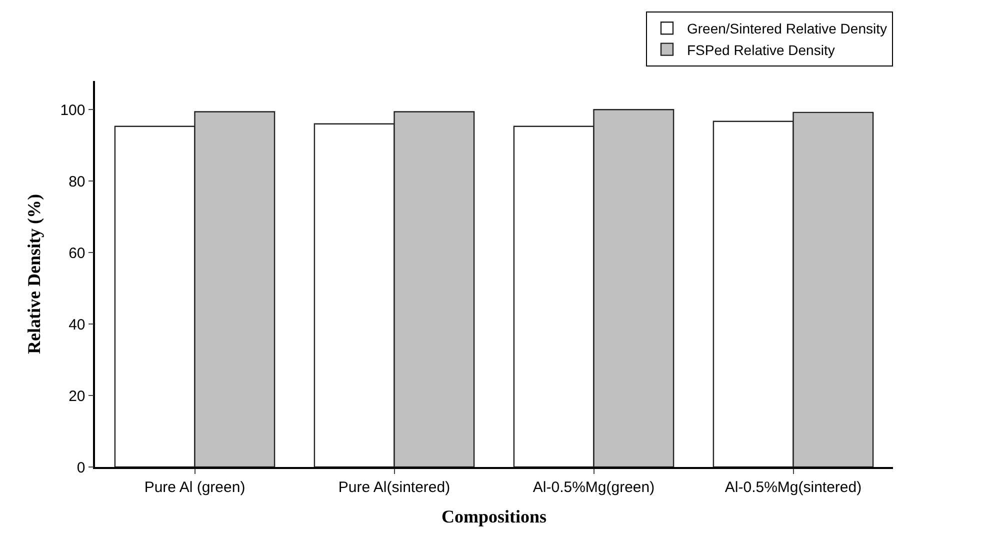 The height and width of the screenshot is (557, 983). What do you see at coordinates (73, 110) in the screenshot?
I see `y-tick-label: 100` at bounding box center [73, 110].